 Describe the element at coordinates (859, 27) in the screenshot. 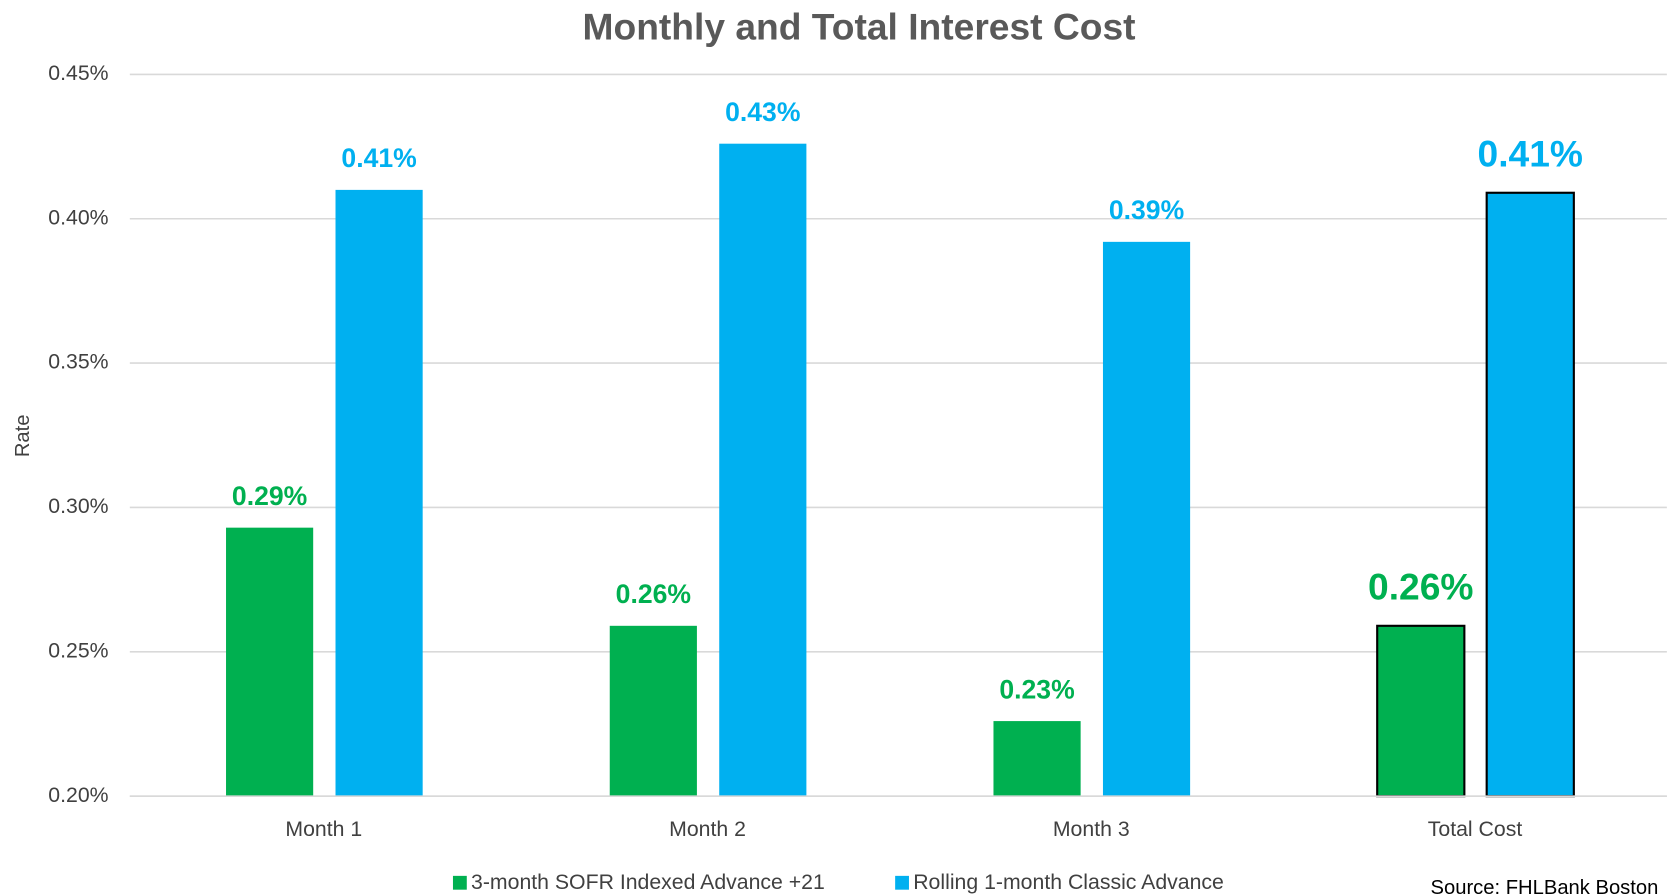

I see `chart-title: Monthly and Total Interest Cost` at that location.